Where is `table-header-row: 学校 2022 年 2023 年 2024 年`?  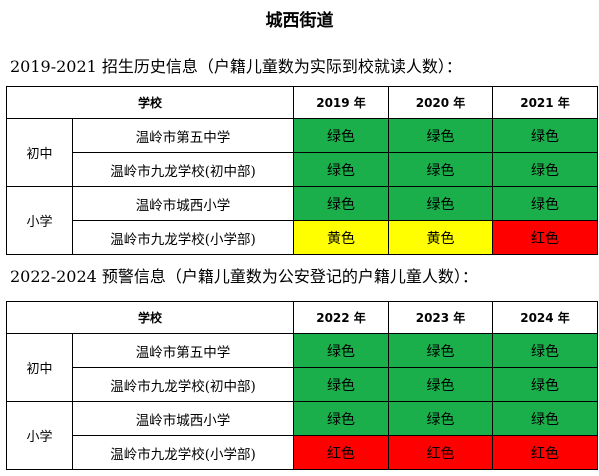 table-header-row: 学校 2022 年 2023 年 2024 年 is located at coordinates (302, 317).